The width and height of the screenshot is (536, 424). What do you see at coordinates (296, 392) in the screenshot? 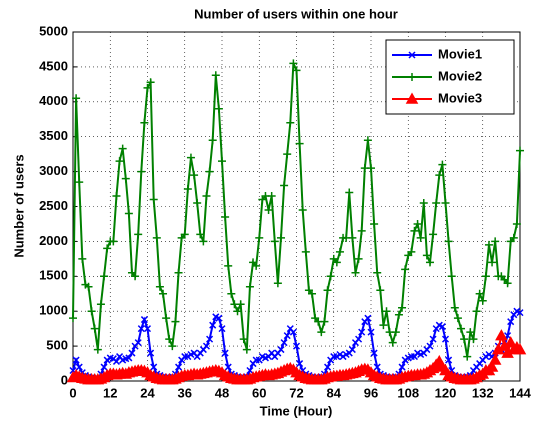
I see `x-tick-label: 72` at bounding box center [296, 392].